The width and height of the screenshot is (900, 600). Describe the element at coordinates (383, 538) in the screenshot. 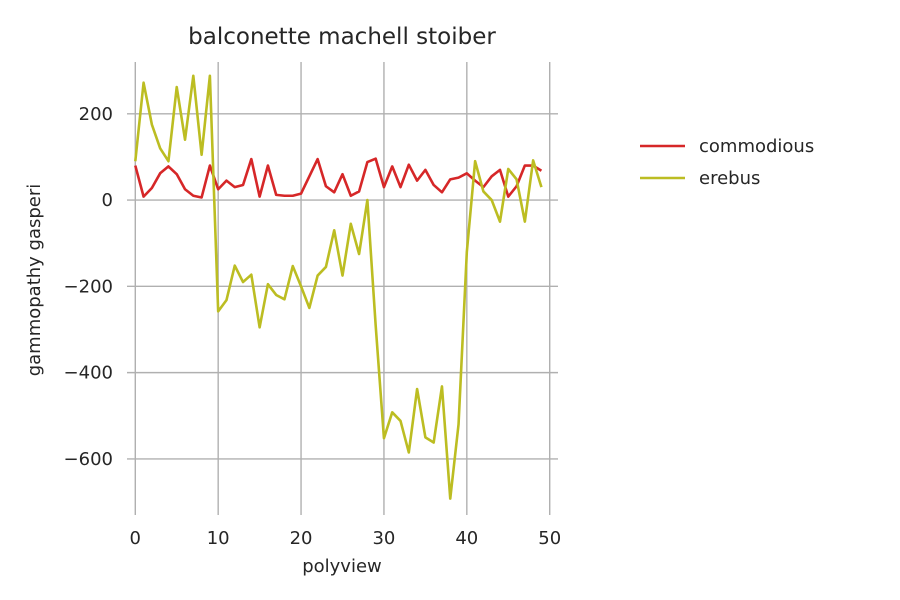

I see `x-tick-label: 30` at that location.